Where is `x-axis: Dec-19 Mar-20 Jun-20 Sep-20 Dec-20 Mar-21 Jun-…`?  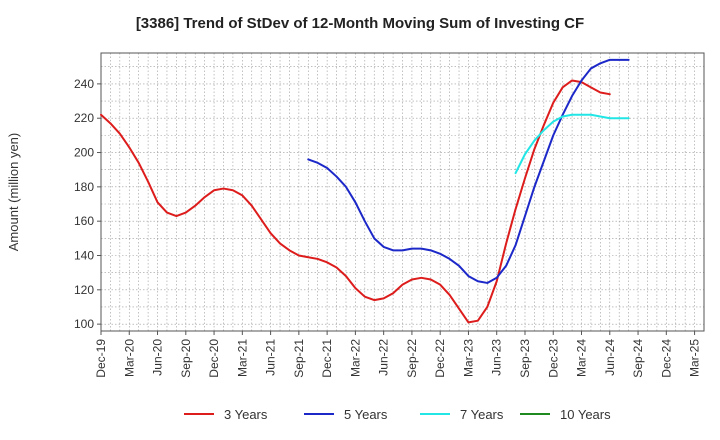 x-axis: Dec-19 Mar-20 Jun-20 Sep-20 Dec-20 Mar-21 Jun-… is located at coordinates (398, 354).